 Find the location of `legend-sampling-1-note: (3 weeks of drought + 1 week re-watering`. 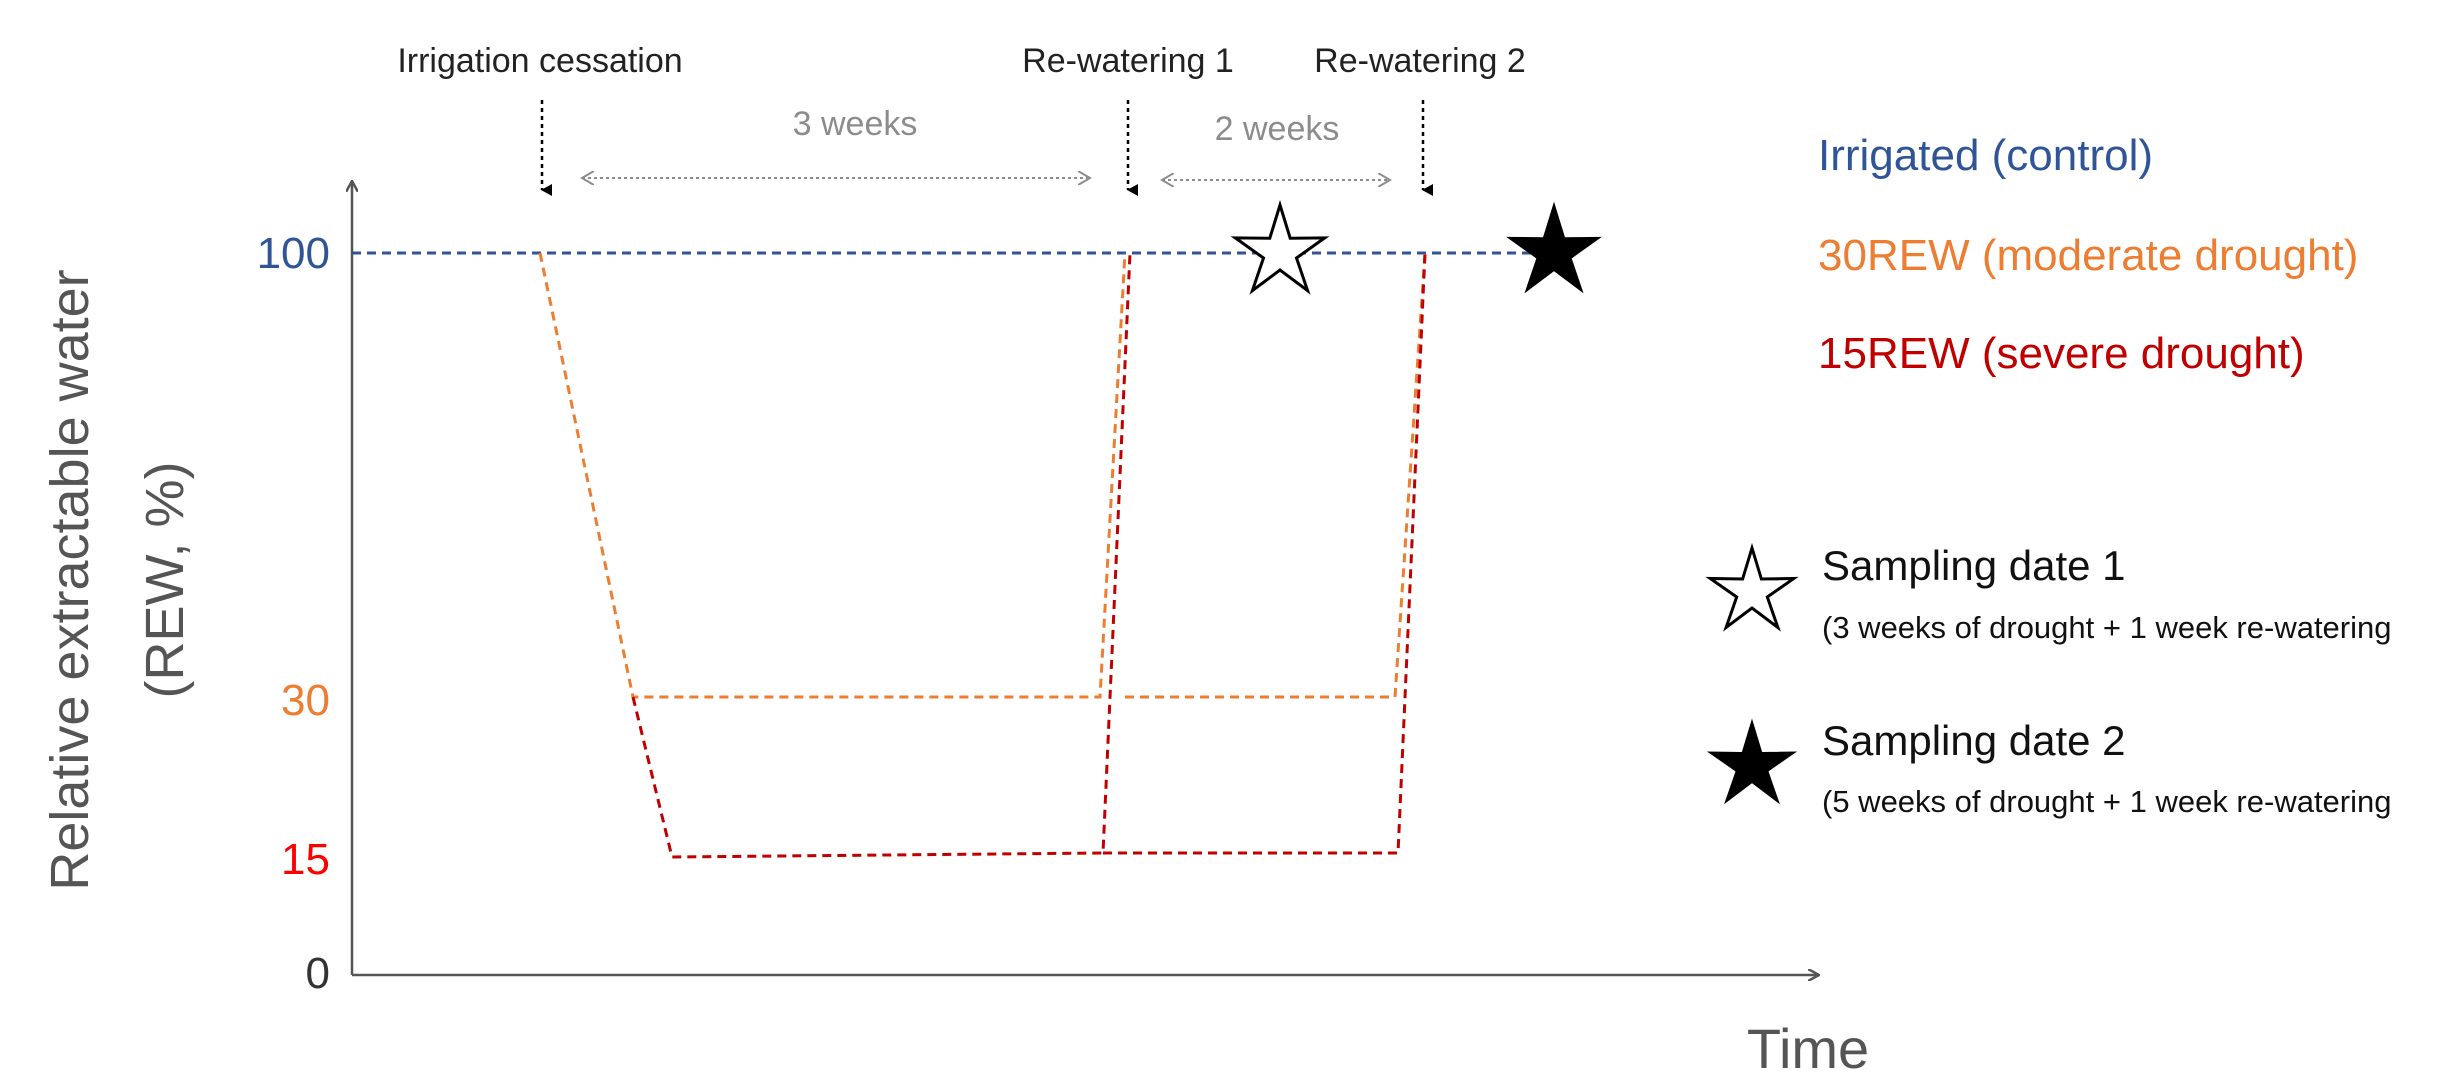

legend-sampling-1-note: (3 weeks of drought + 1 week re-watering is located at coordinates (2107, 627).